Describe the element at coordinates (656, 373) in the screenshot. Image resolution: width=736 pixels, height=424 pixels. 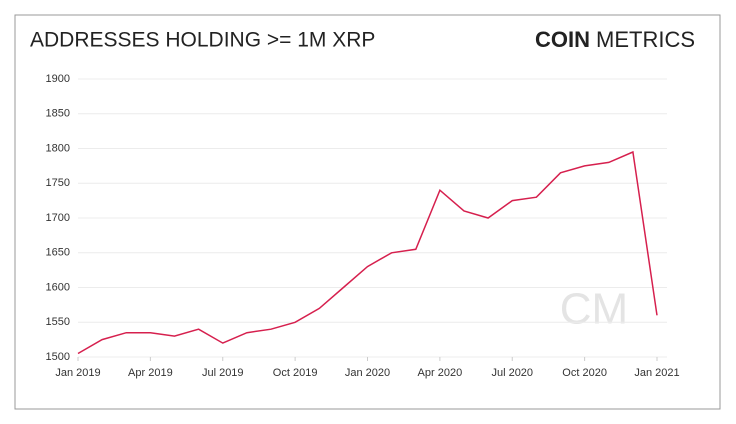
I see `x-tick-label: Jan 2021` at that location.